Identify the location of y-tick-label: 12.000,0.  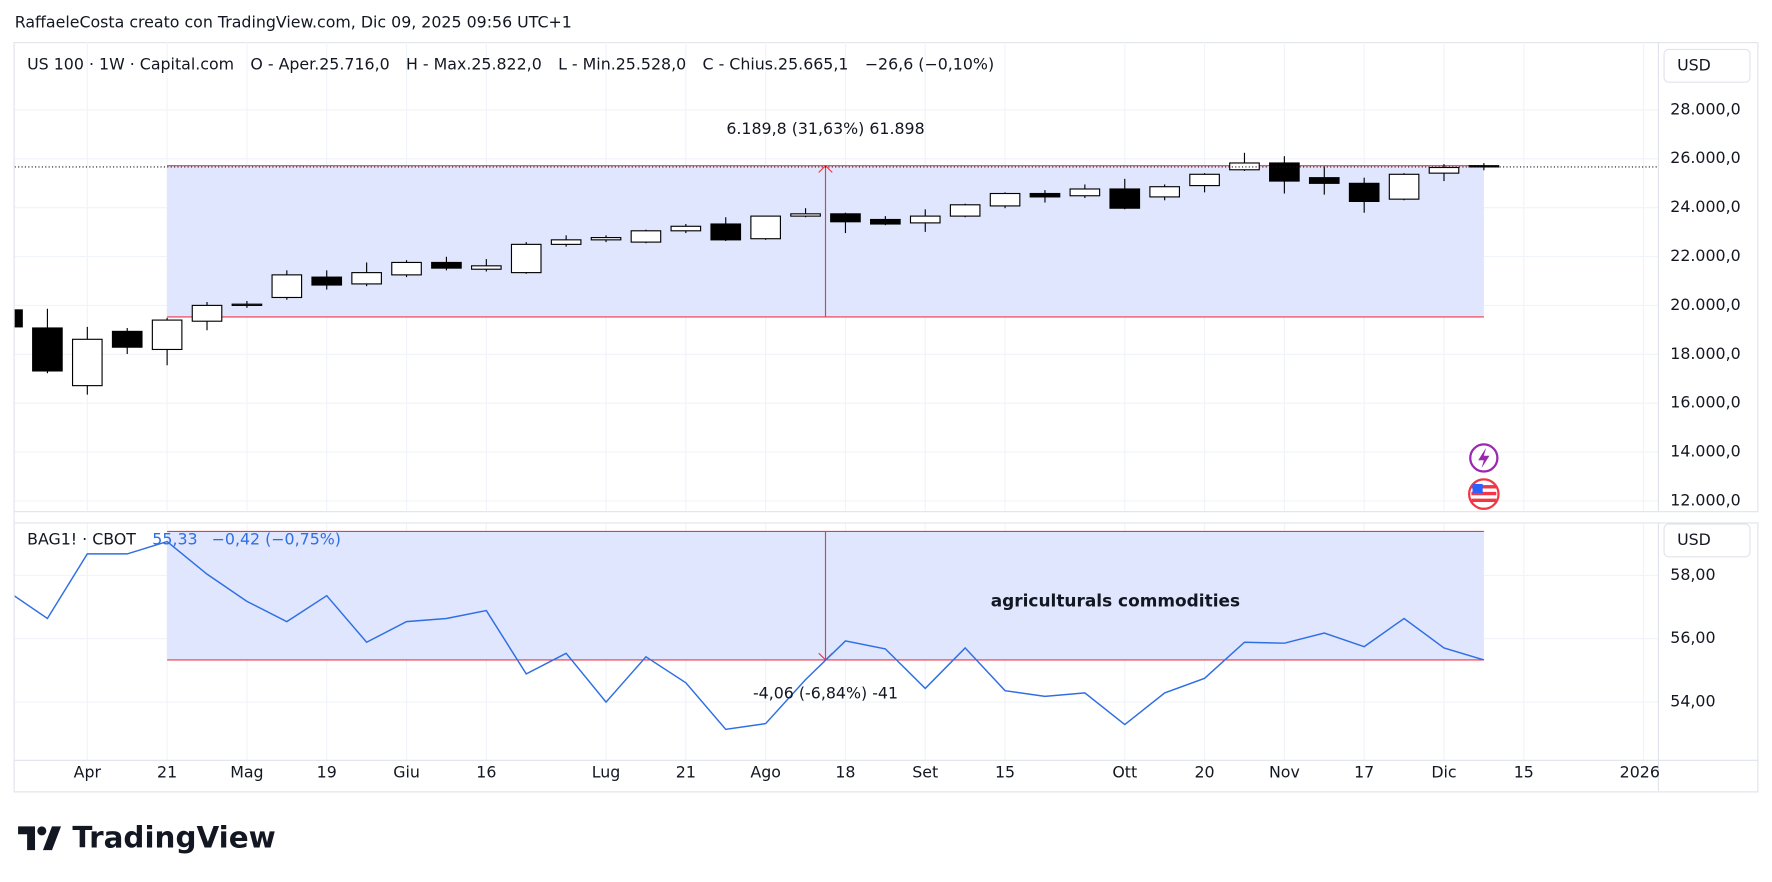
(1705, 499).